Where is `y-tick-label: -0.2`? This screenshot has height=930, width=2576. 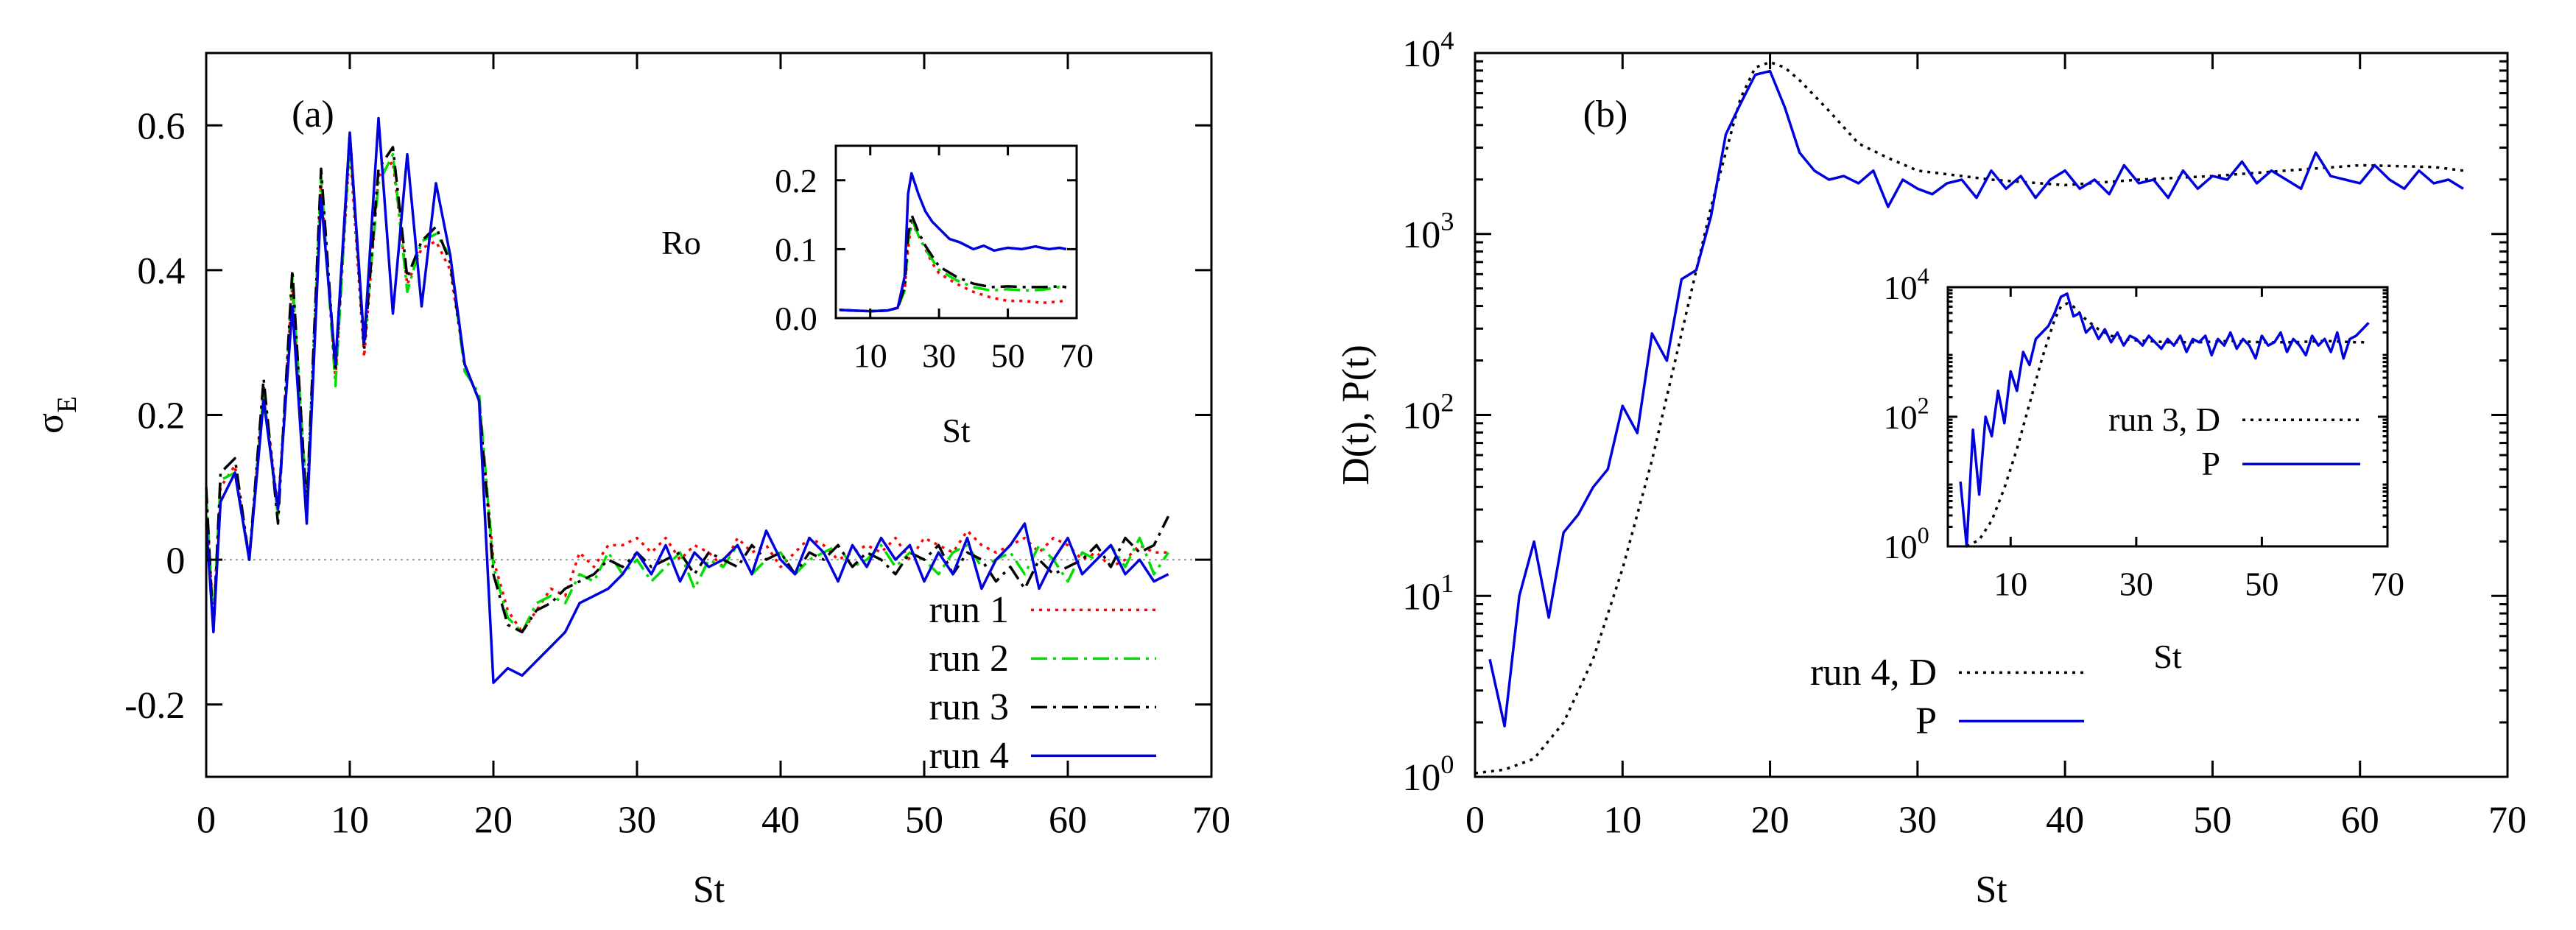 y-tick-label: -0.2 is located at coordinates (154, 706).